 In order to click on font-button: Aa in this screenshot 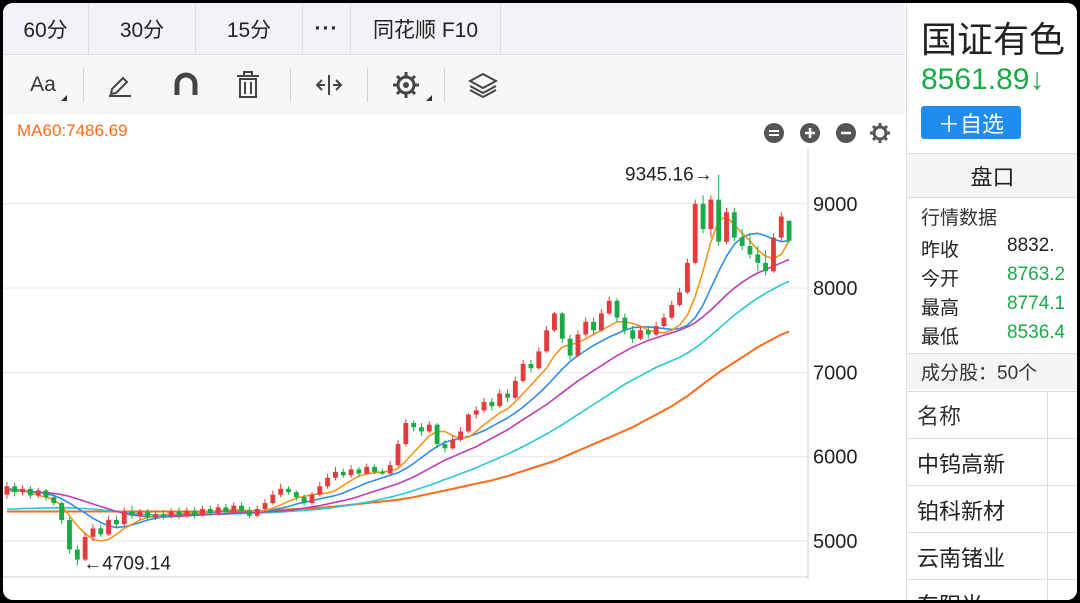, I will do `click(43, 85)`.